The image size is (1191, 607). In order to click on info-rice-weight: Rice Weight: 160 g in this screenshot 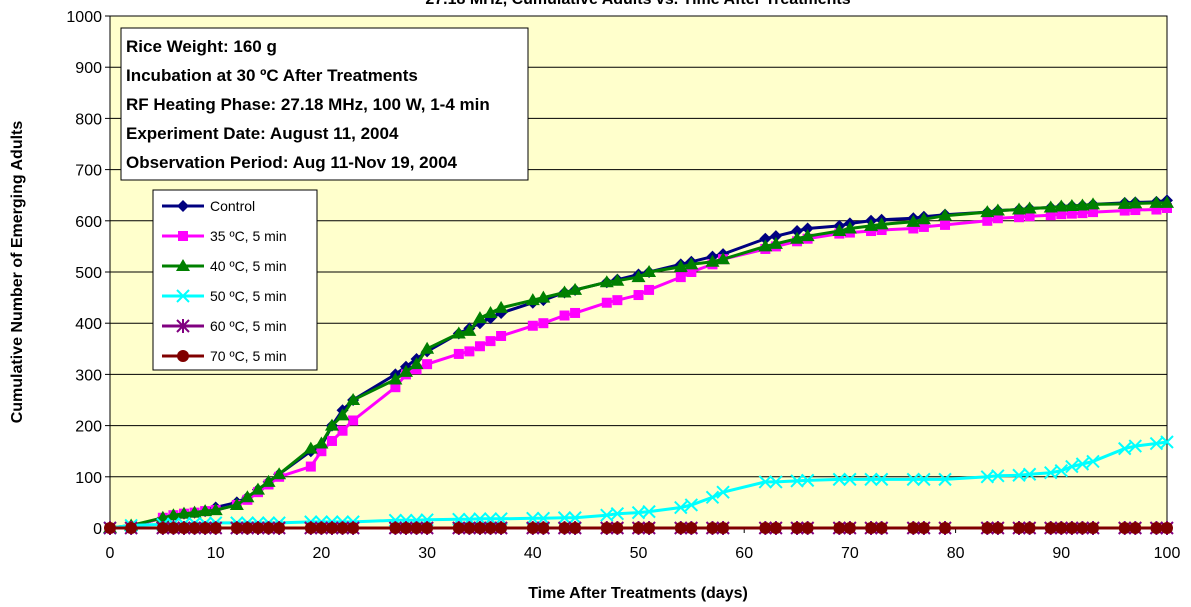, I will do `click(201, 46)`.